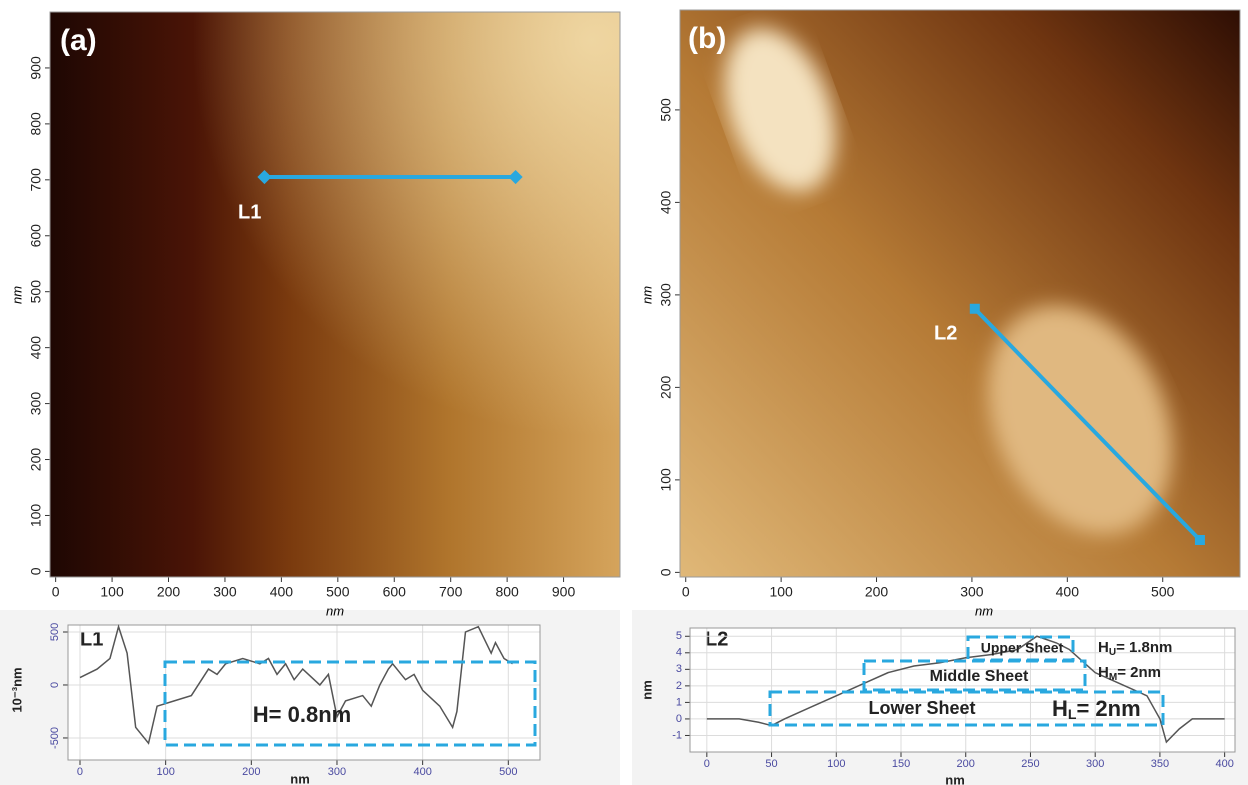  I want to click on x-tick-label: 150, so click(901, 764).